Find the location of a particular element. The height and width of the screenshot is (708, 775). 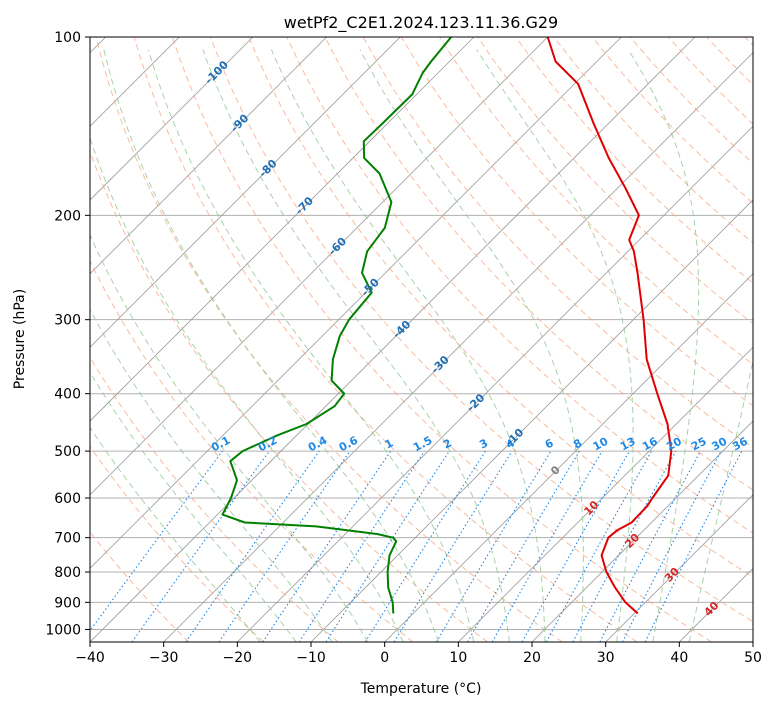

mixing-ratio-label: 30 is located at coordinates (720, 444).